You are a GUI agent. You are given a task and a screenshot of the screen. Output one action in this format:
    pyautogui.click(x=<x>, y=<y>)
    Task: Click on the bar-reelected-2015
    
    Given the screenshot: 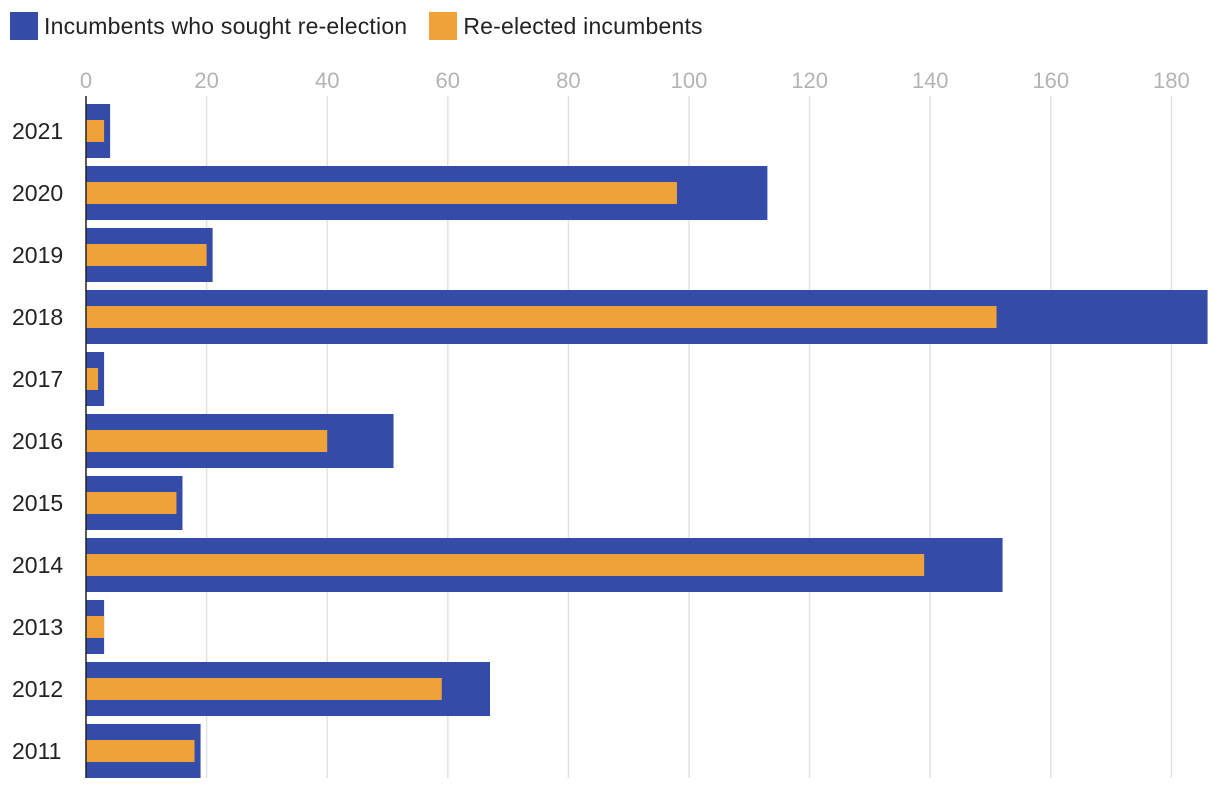 What is the action you would take?
    pyautogui.click(x=131, y=503)
    